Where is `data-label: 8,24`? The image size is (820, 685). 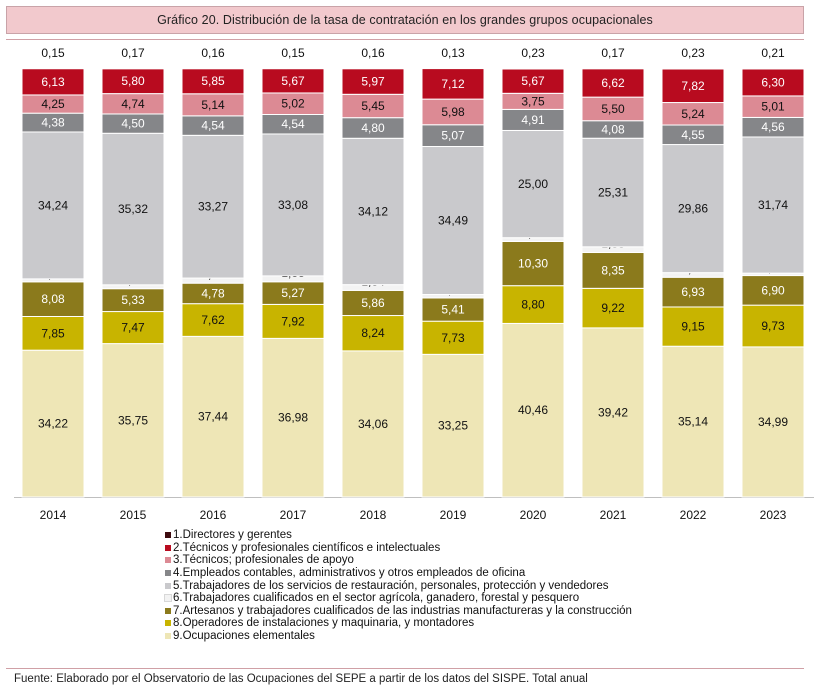
data-label: 8,24 is located at coordinates (373, 333).